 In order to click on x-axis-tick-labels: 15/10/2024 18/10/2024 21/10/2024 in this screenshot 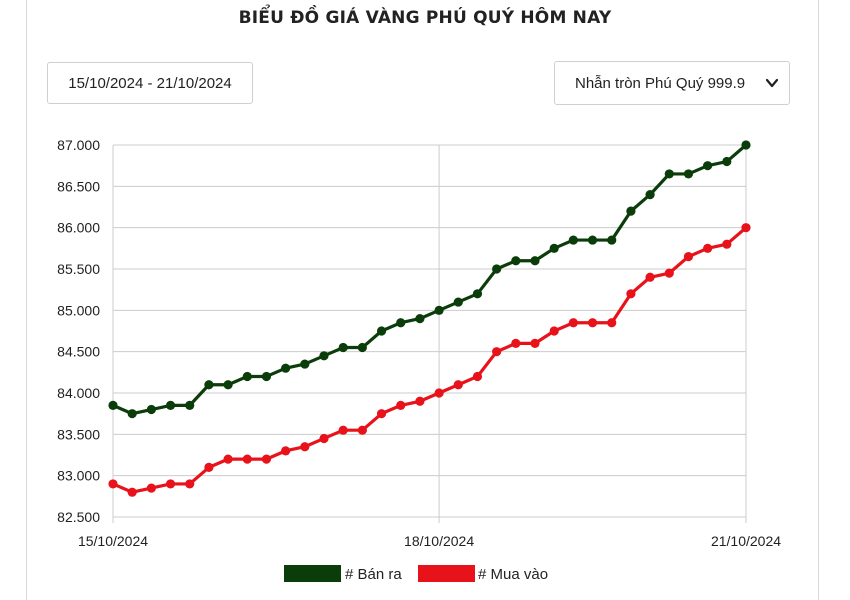, I will do `click(429, 541)`.